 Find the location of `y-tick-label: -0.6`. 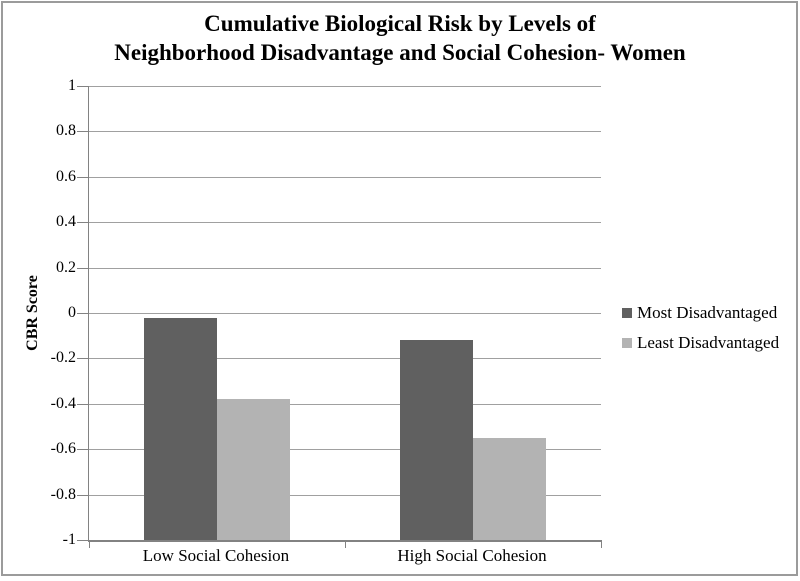

y-tick-label: -0.6 is located at coordinates (63, 448).